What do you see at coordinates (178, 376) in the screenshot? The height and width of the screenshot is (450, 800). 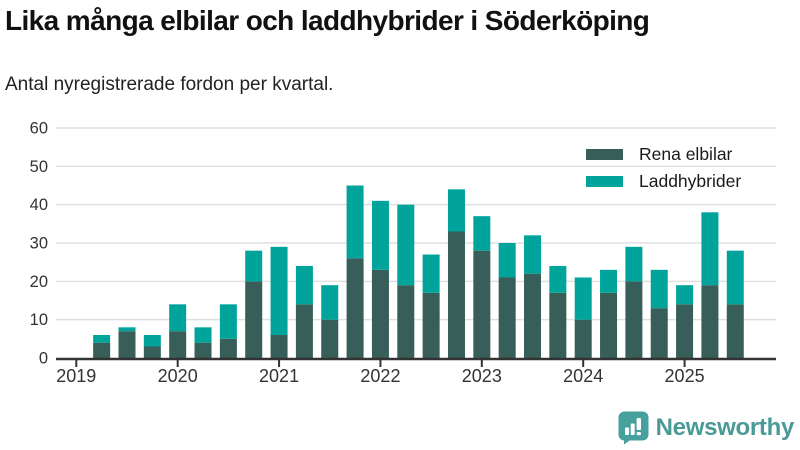 I see `x-tick-label: 2020` at bounding box center [178, 376].